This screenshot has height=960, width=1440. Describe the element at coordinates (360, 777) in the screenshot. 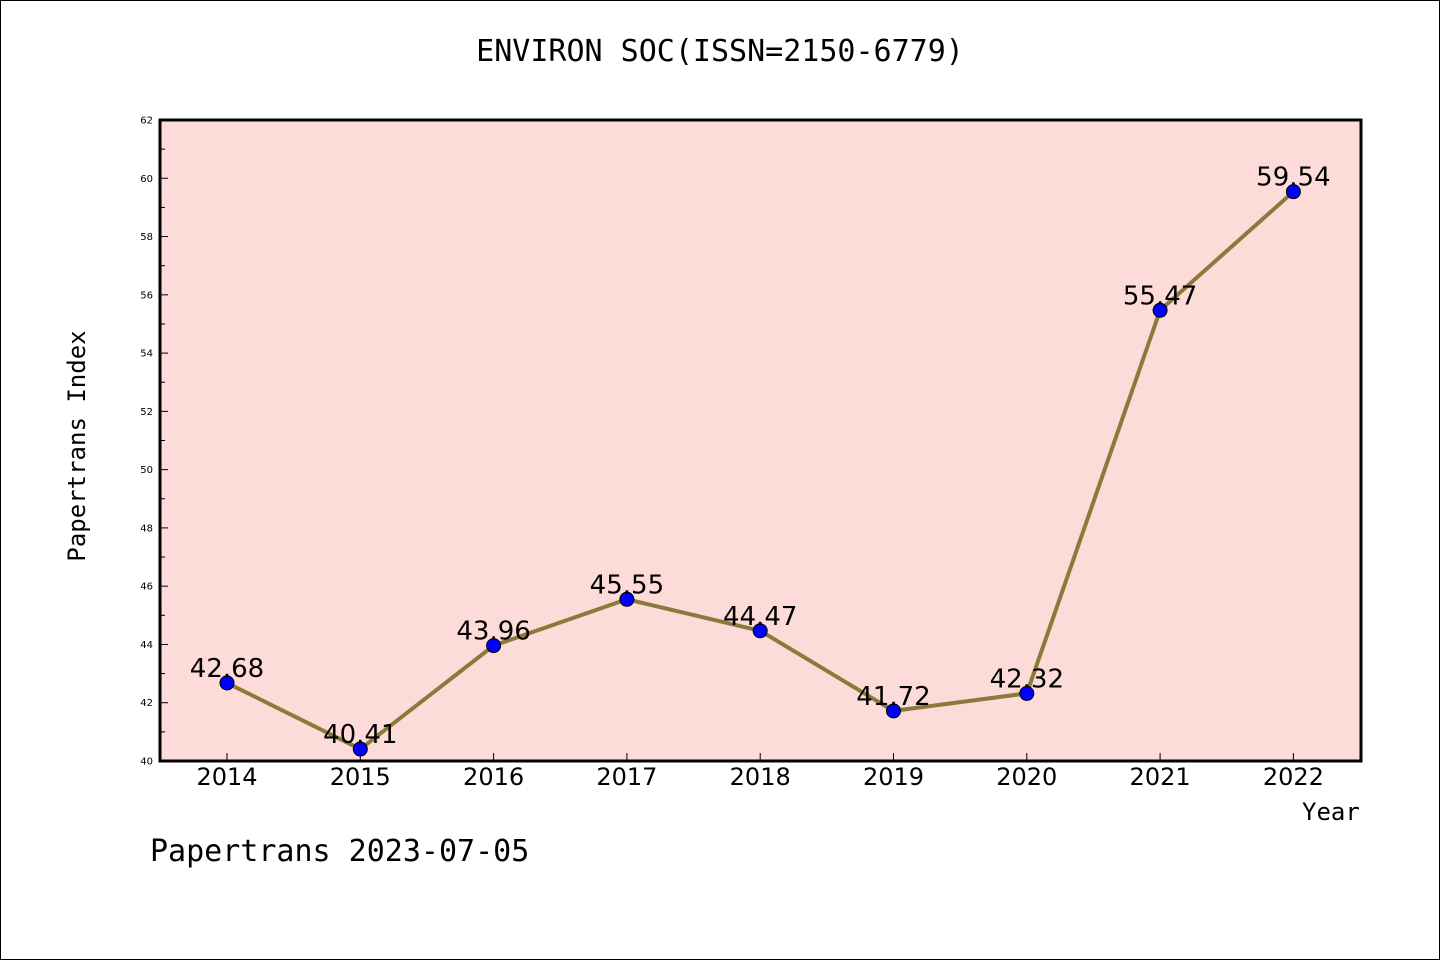

I see `x-tick-label: 2015` at that location.